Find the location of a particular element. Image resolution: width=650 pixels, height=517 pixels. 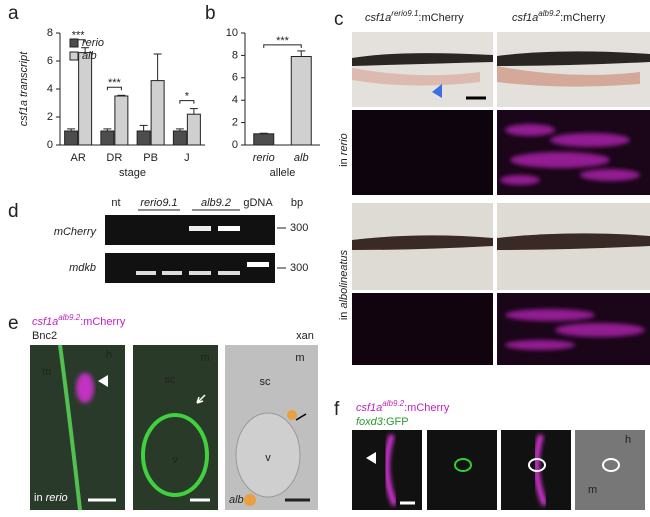

allele: rerio9.1 is located at coordinates (404, 13).